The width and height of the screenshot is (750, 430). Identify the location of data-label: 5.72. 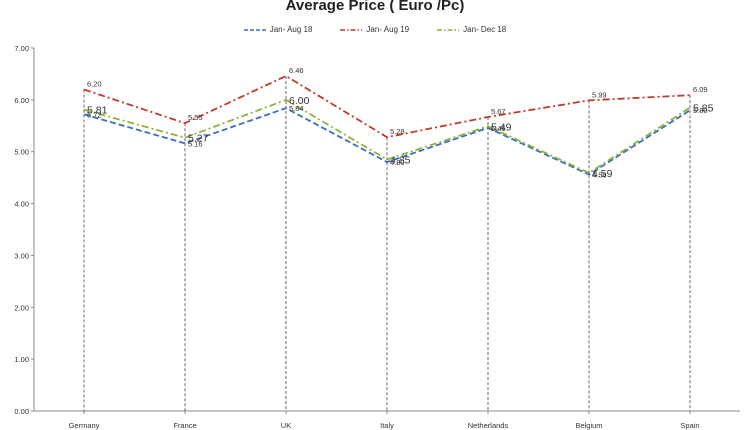
(94, 114).